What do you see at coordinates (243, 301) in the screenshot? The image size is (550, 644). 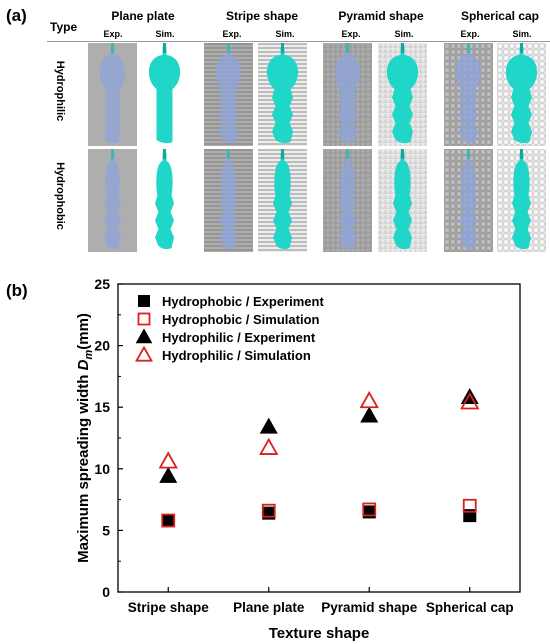 I see `legend-label: Hydrophobic / Experiment` at bounding box center [243, 301].